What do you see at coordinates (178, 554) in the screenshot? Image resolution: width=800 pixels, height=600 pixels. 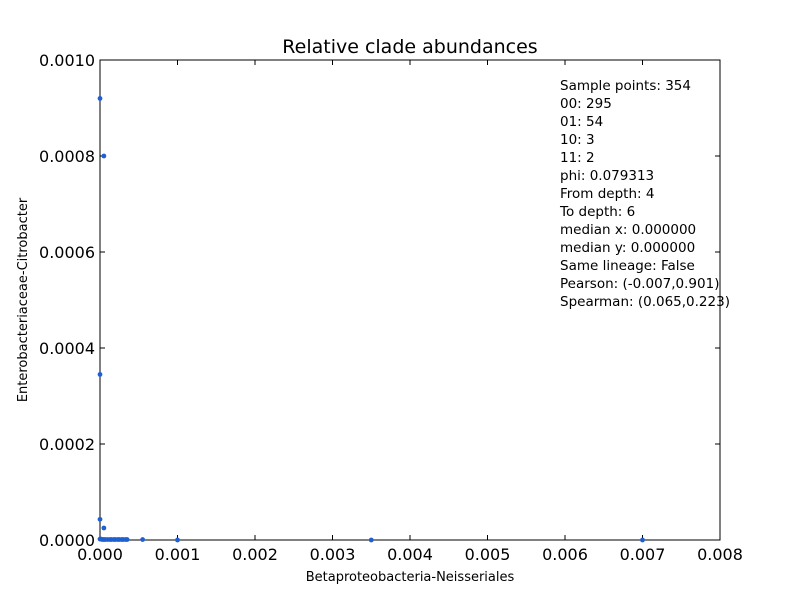 I see `x-tick-label: 0.001` at bounding box center [178, 554].